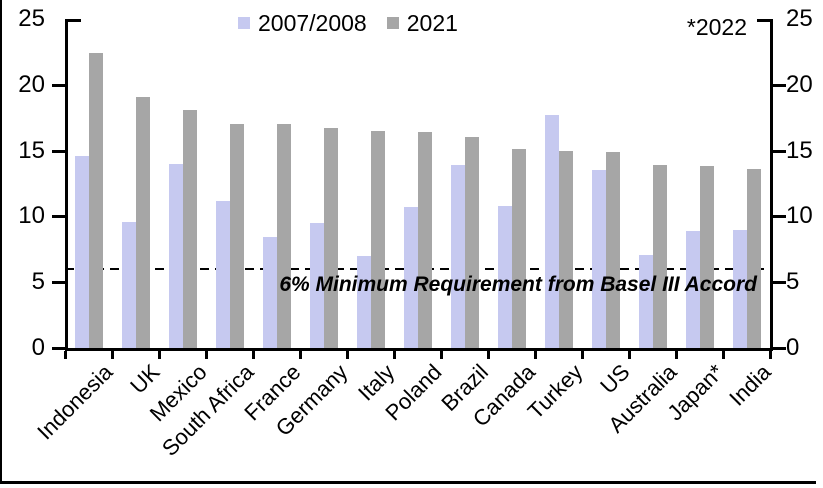 The height and width of the screenshot is (488, 823). I want to click on y-axis-label-right: 0, so click(793, 347).